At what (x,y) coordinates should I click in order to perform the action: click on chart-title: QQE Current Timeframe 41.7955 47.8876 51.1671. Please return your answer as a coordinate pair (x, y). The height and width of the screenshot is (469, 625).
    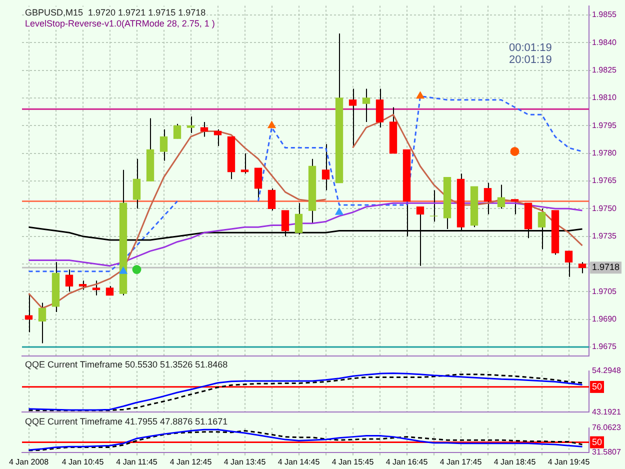
    Looking at the image, I should click on (126, 421).